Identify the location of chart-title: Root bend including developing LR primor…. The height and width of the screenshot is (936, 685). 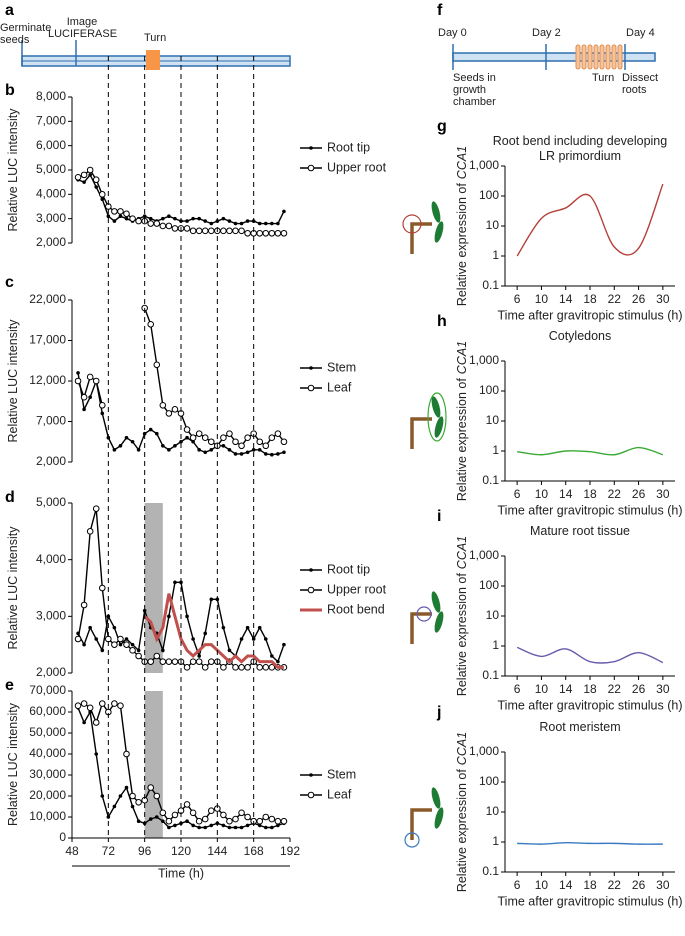
(580, 148).